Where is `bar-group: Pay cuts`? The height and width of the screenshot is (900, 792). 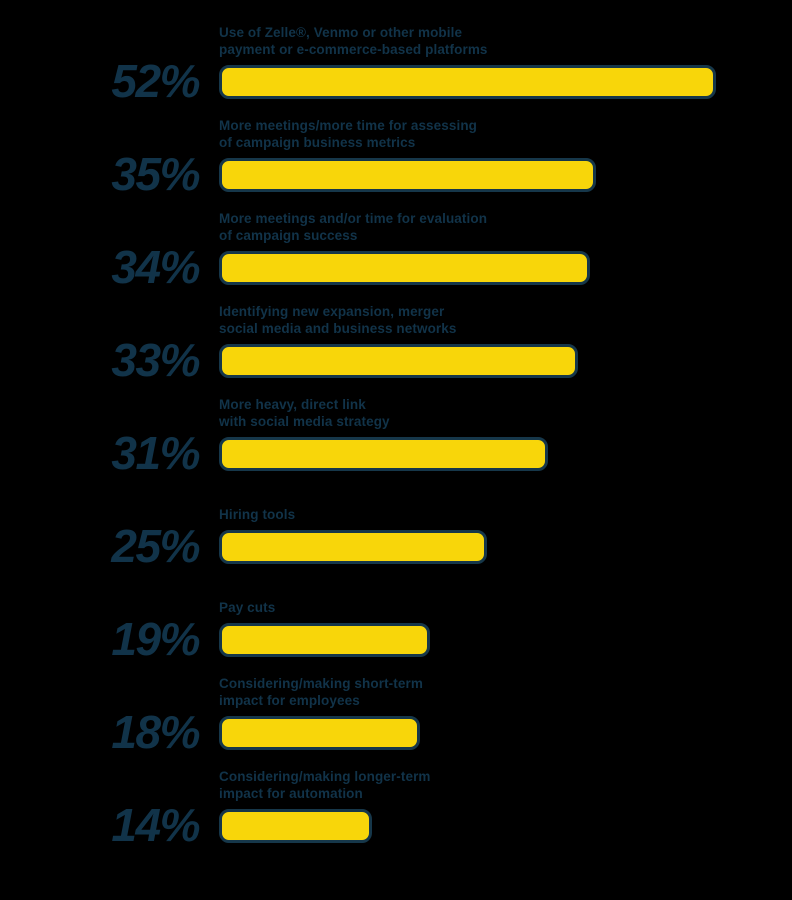 bar-group: Pay cuts is located at coordinates (324, 628).